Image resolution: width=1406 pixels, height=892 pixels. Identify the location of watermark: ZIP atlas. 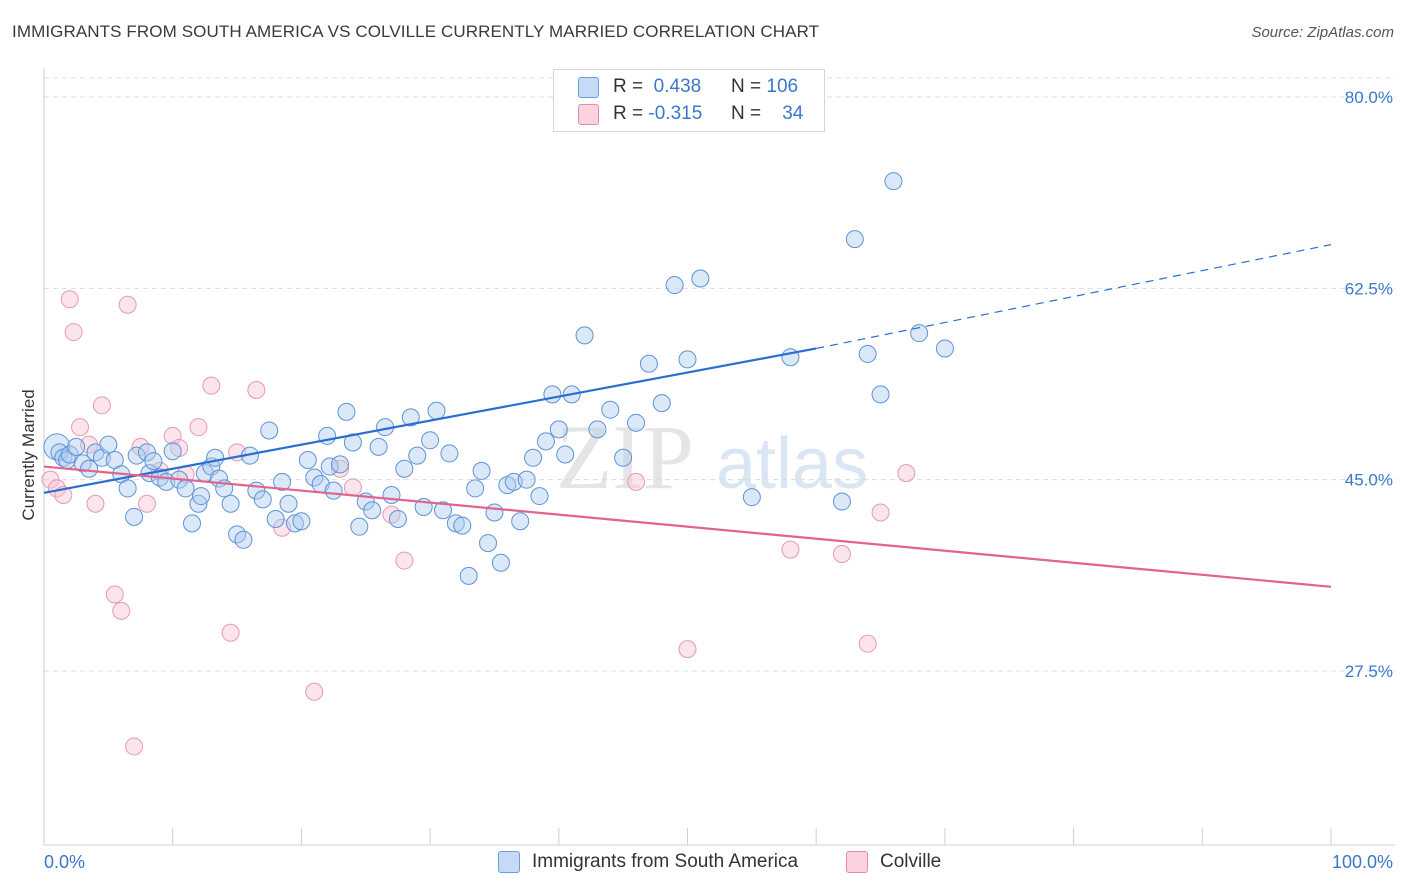
(712, 457).